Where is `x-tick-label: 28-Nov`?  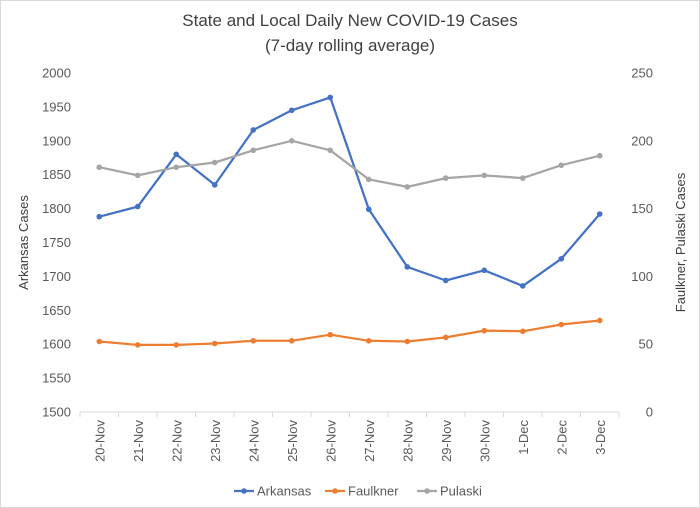
x-tick-label: 28-Nov is located at coordinates (407, 441).